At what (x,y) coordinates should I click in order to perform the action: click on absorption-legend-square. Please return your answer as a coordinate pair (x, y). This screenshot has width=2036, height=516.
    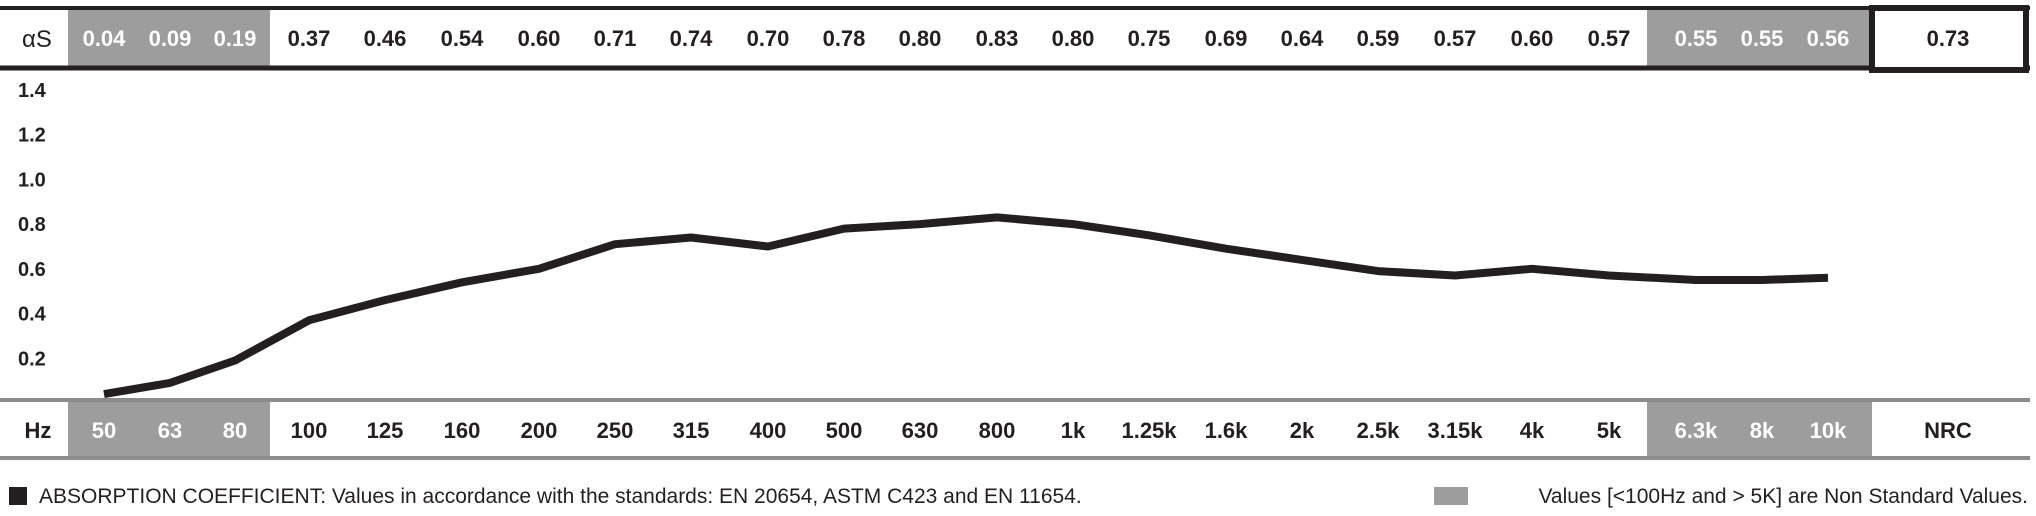
    Looking at the image, I should click on (18, 496).